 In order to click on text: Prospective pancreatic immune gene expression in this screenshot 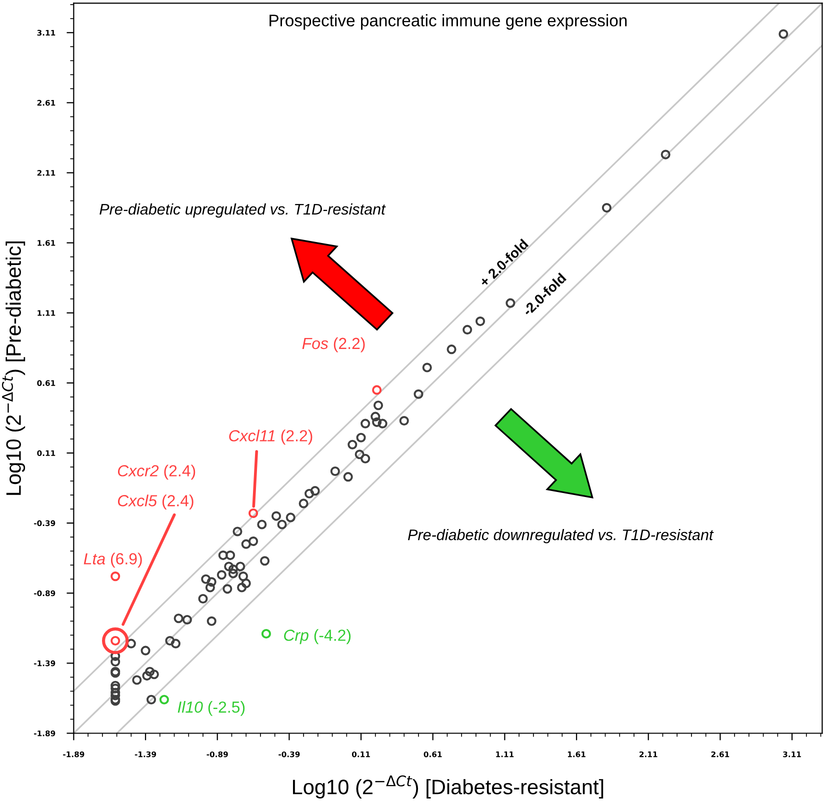, I will do `click(448, 22)`.